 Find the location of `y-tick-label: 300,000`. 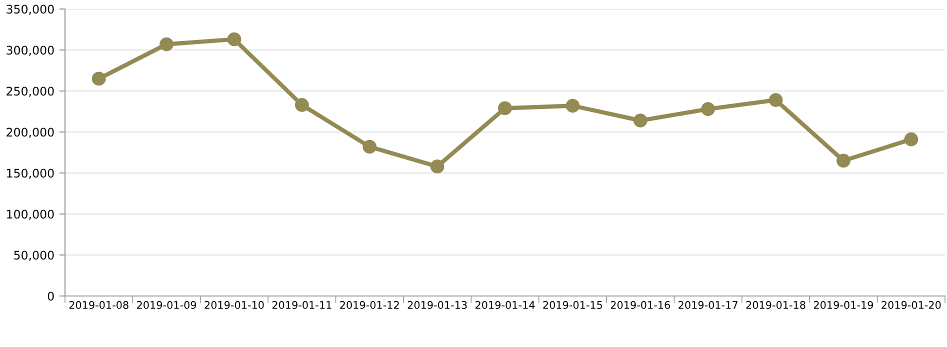

y-tick-label: 300,000 is located at coordinates (30, 51).